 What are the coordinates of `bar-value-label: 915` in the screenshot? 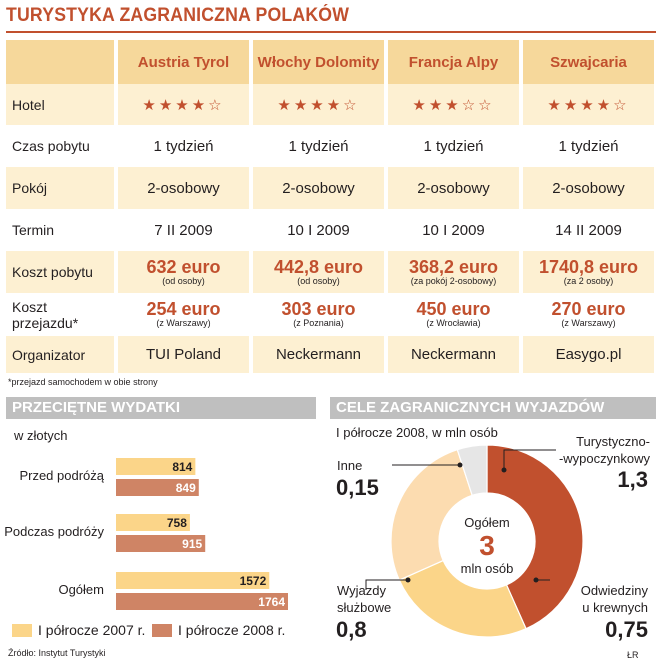 It's located at (192, 544).